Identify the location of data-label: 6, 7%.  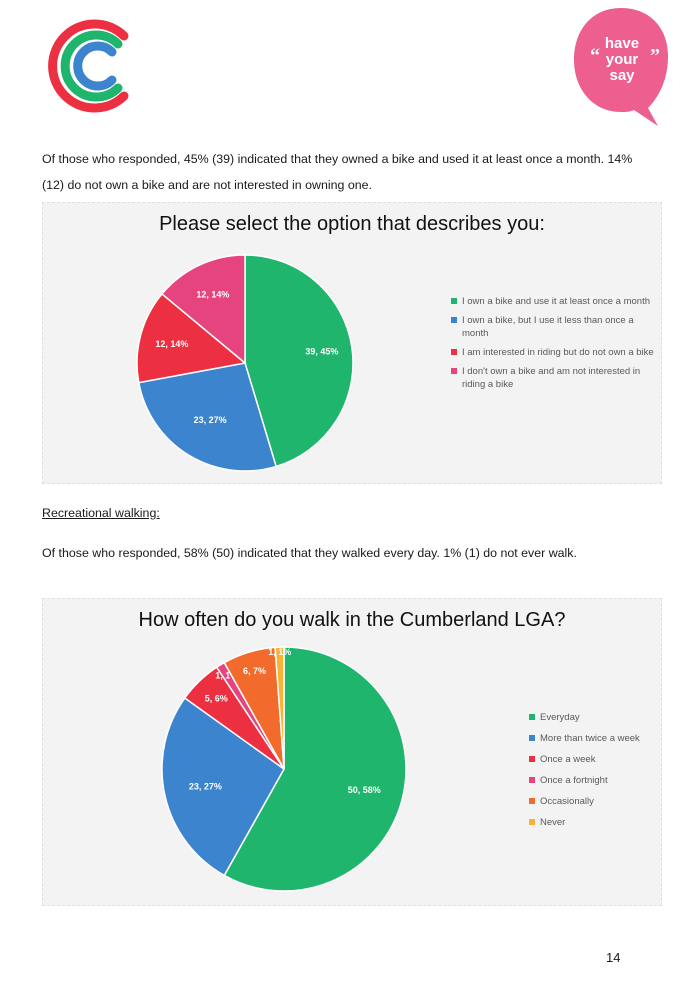
(254, 671).